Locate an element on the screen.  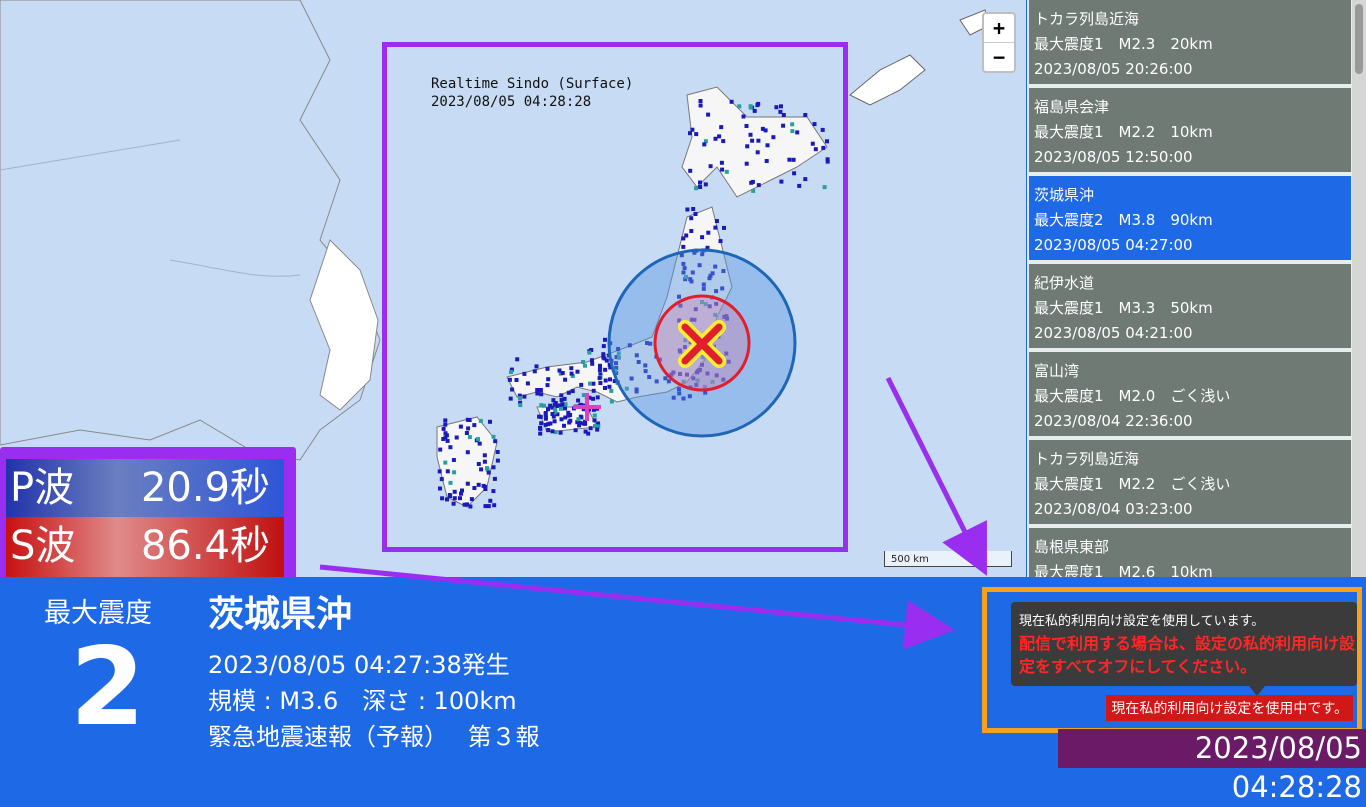
list-item-time: 2023/08/05 20:26:00 is located at coordinates (1113, 69).